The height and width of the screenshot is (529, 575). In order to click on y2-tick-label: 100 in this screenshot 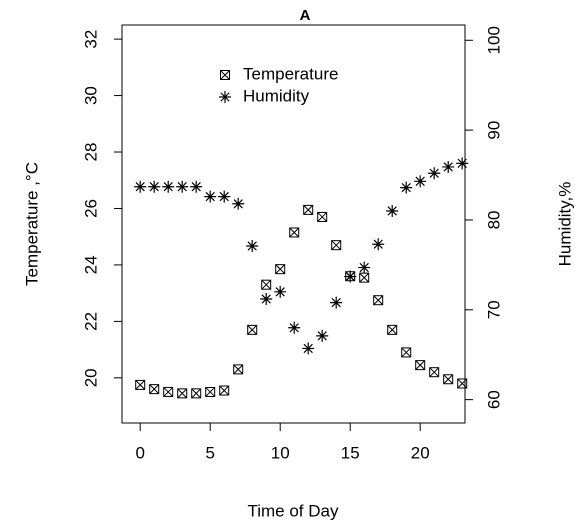, I will do `click(493, 40)`.